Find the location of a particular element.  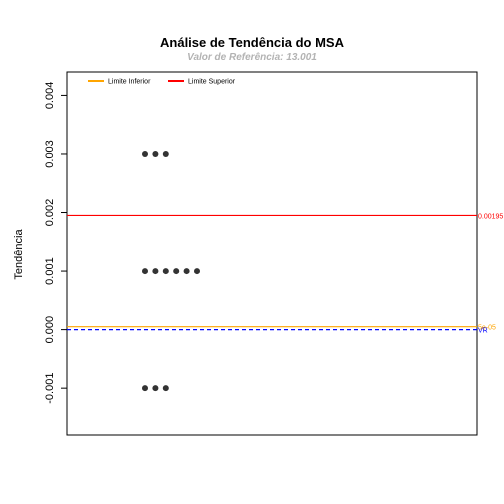

y-tick-label: -0.001 is located at coordinates (50, 388).